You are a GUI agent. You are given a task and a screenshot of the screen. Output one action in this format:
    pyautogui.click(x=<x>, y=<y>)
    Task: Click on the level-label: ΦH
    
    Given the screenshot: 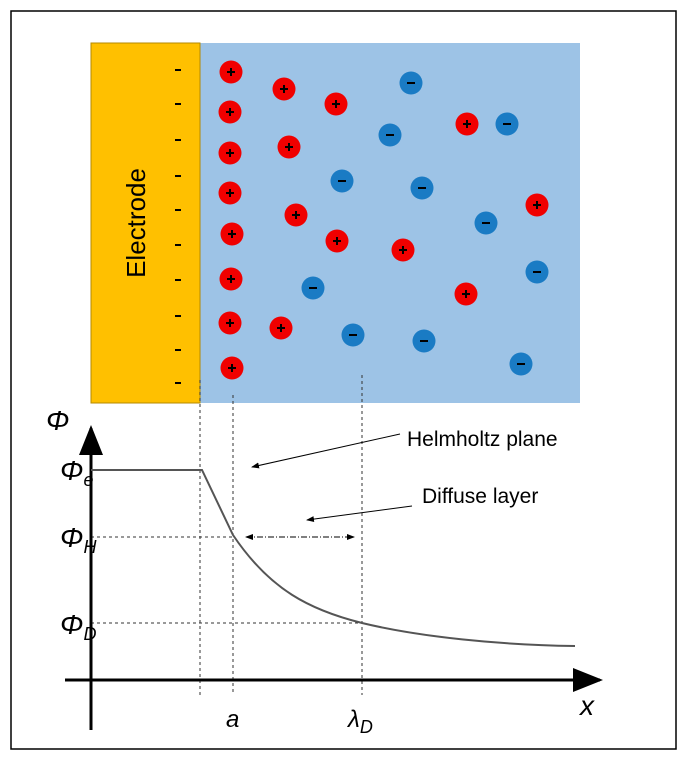 What is the action you would take?
    pyautogui.click(x=78, y=539)
    